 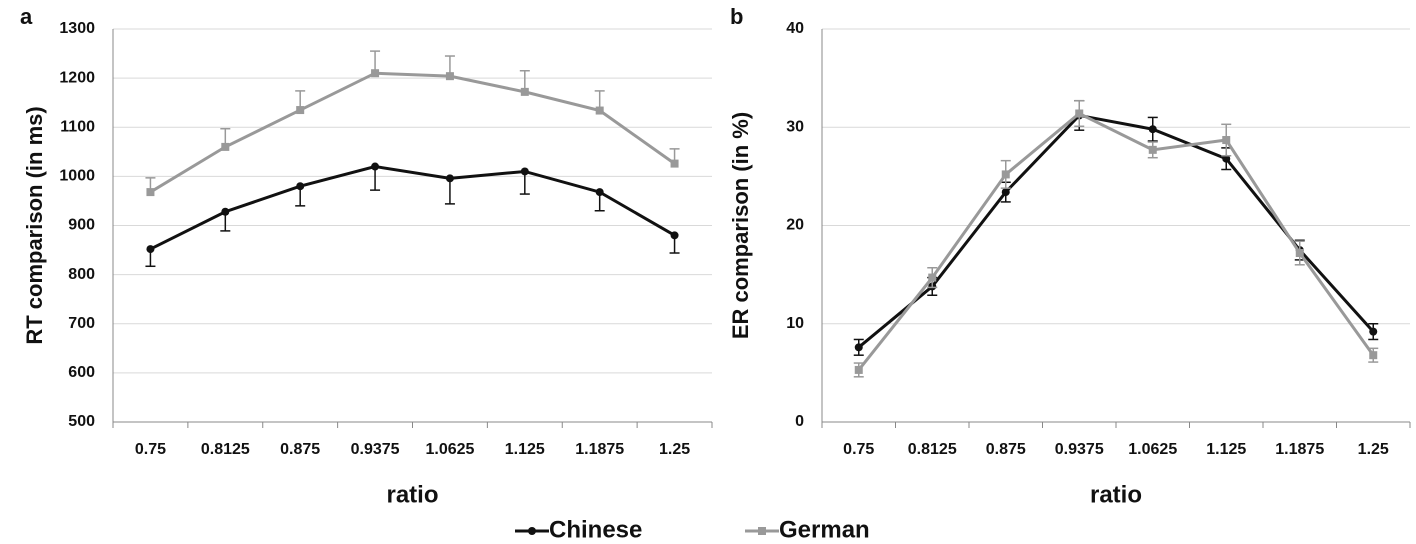 What do you see at coordinates (740, 225) in the screenshot?
I see `y-axis-title: ER comparison (in %)` at bounding box center [740, 225].